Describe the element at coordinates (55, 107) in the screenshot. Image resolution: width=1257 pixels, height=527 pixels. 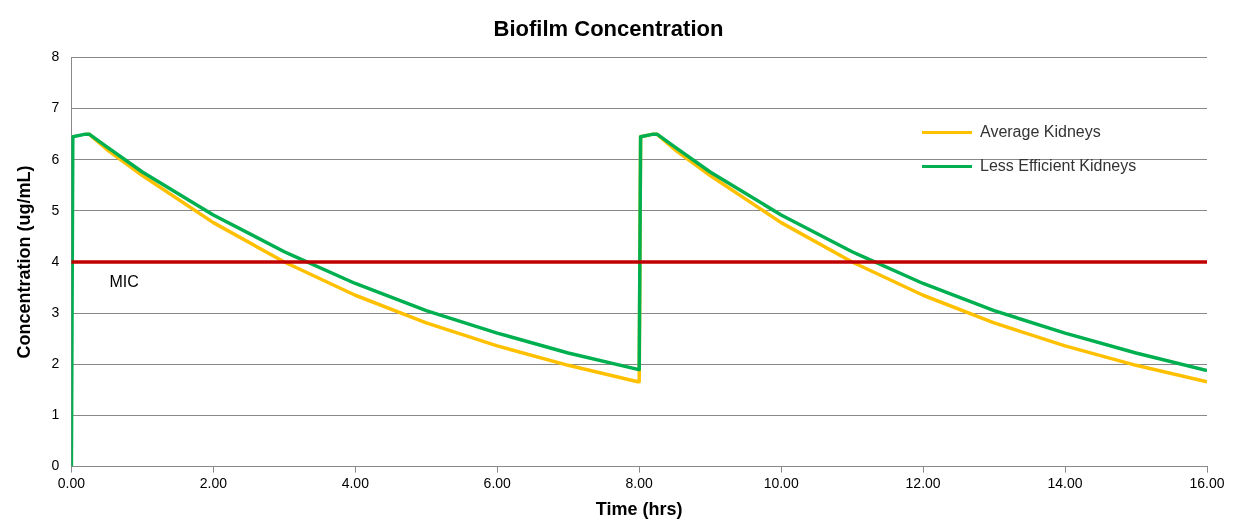
I see `y-tick-label: 7` at that location.